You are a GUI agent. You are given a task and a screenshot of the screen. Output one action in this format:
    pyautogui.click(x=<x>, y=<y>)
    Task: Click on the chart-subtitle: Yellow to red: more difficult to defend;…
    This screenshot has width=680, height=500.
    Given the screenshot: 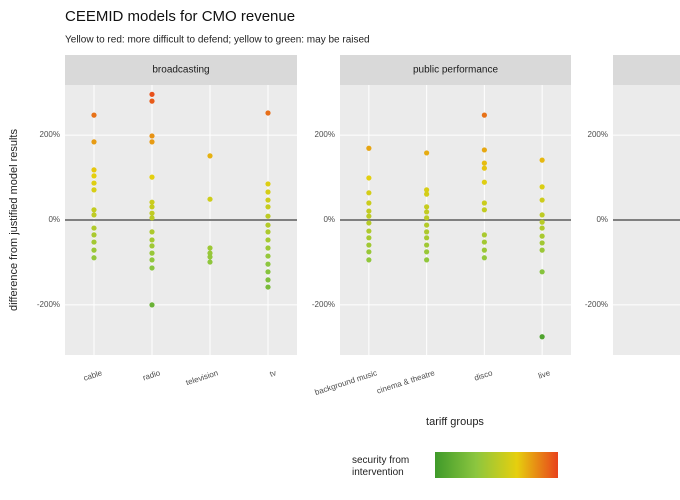 What is the action you would take?
    pyautogui.click(x=217, y=40)
    